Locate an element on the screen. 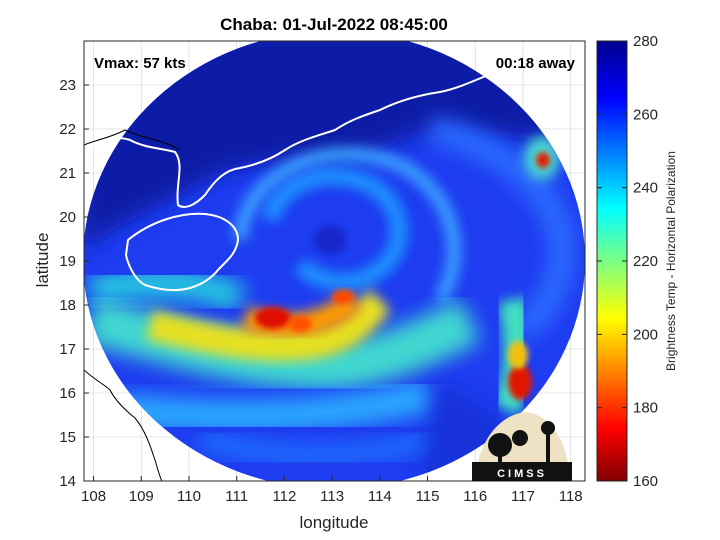 This screenshot has width=720, height=540. x-tick-label: 115 is located at coordinates (428, 496).